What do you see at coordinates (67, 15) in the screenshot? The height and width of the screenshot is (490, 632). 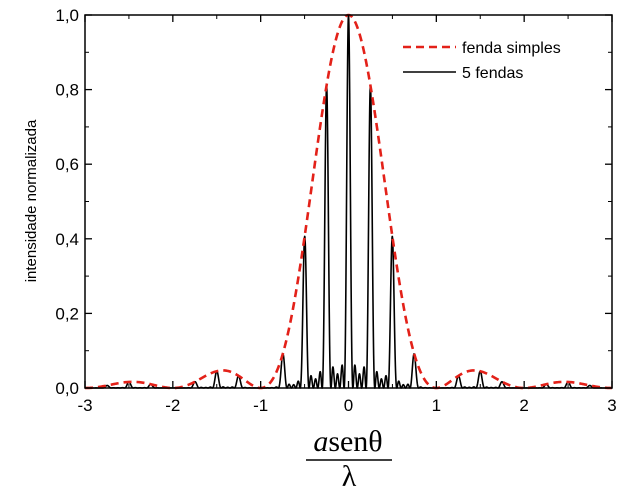 I see `y-tick-label: 1,0` at bounding box center [67, 15].